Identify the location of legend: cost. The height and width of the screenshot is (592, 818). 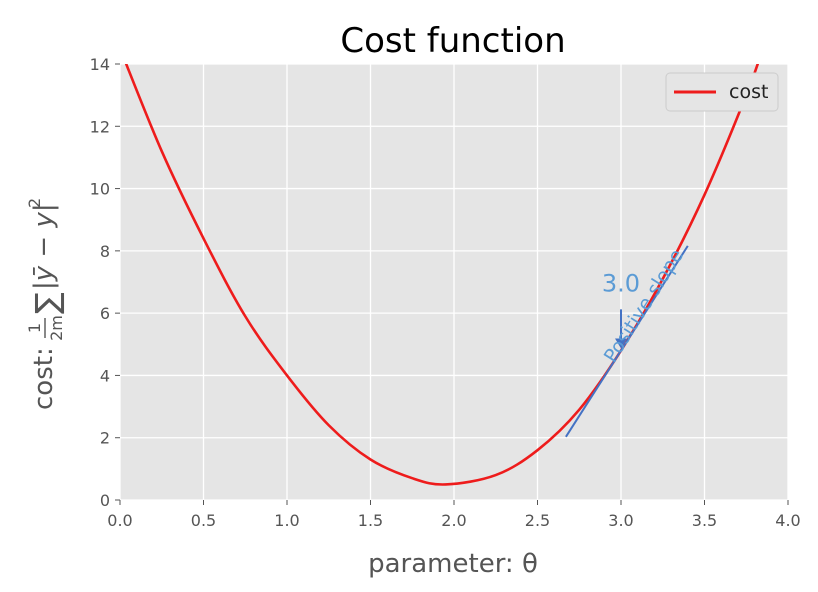
(722, 92).